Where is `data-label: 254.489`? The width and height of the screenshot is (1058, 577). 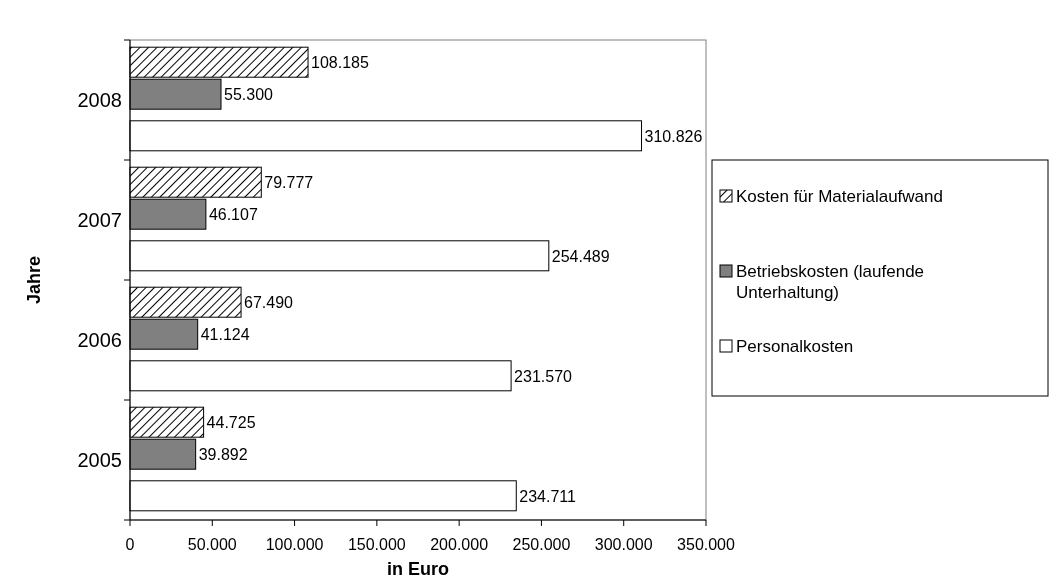 data-label: 254.489 is located at coordinates (580, 256).